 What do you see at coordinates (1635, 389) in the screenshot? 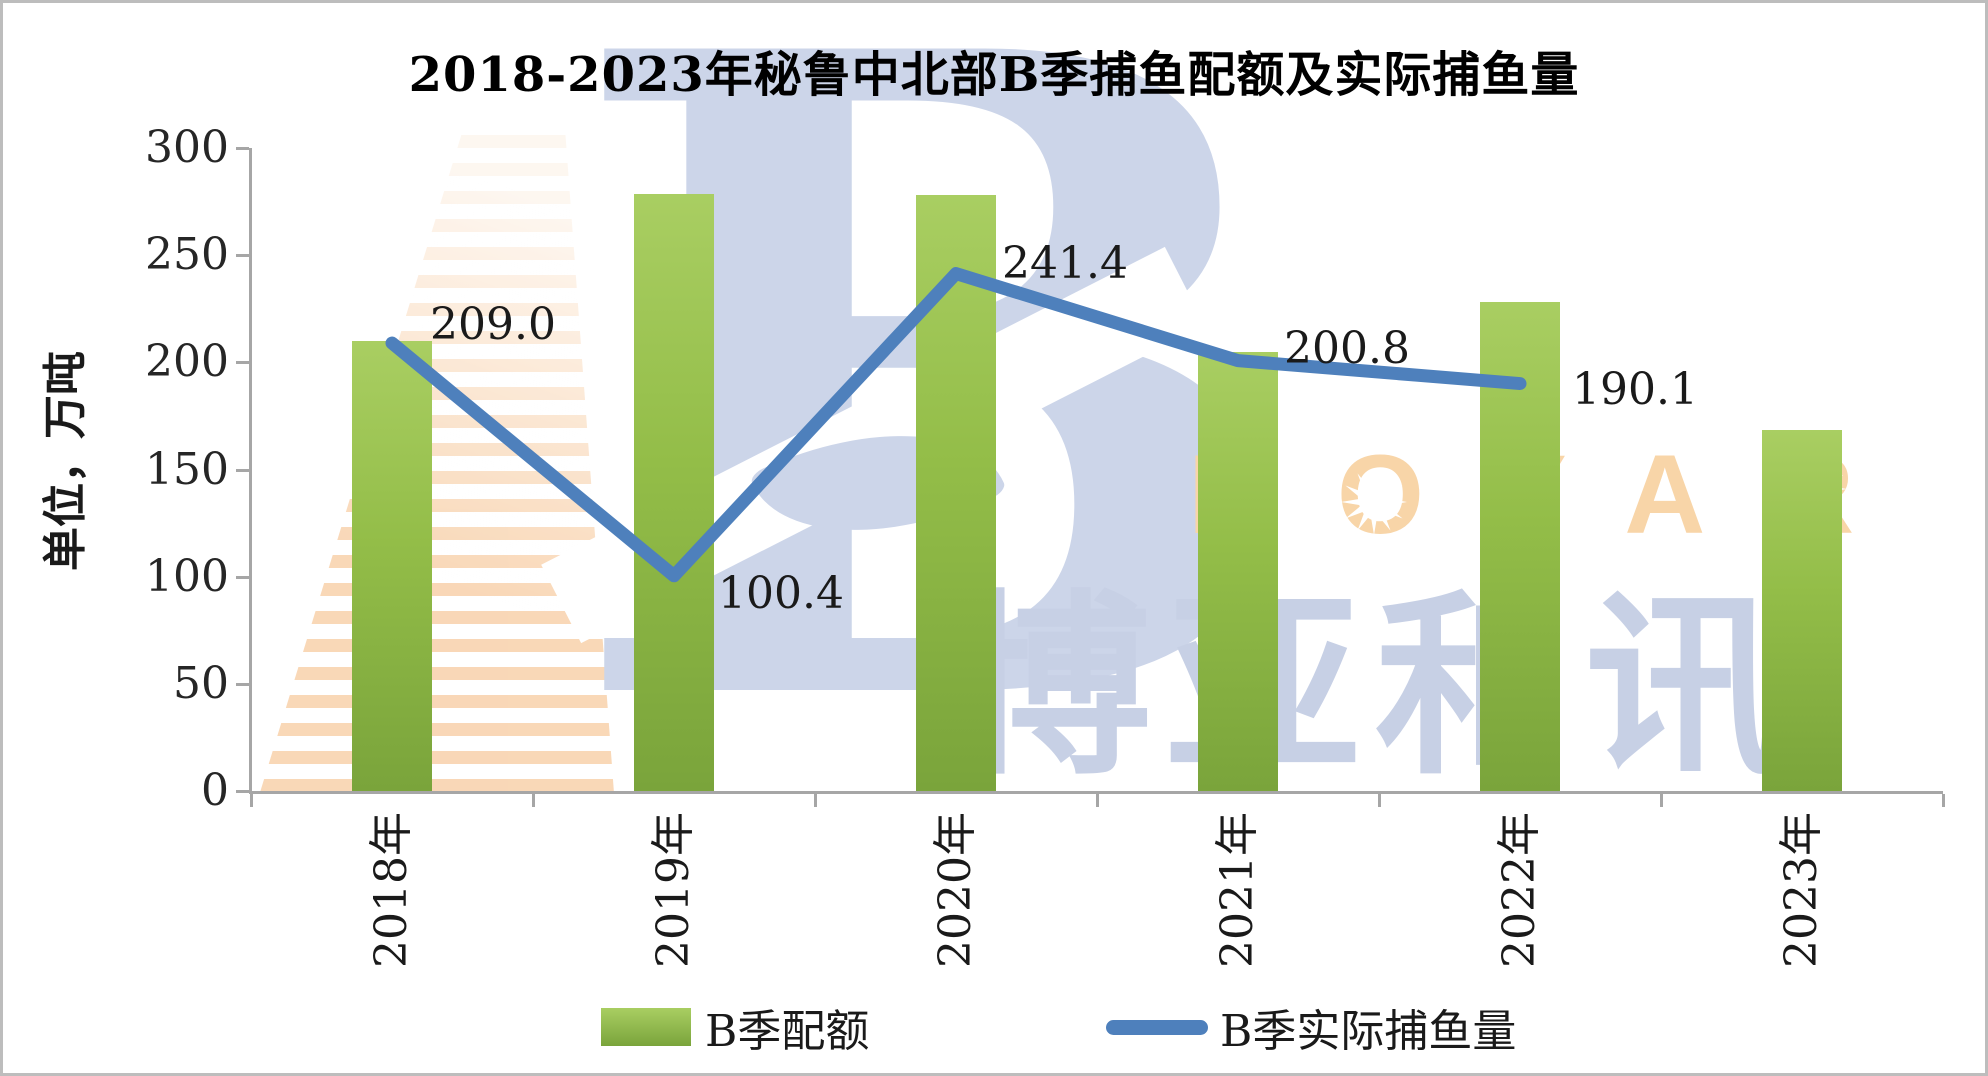
I see `point-label: 190.1` at bounding box center [1635, 389].